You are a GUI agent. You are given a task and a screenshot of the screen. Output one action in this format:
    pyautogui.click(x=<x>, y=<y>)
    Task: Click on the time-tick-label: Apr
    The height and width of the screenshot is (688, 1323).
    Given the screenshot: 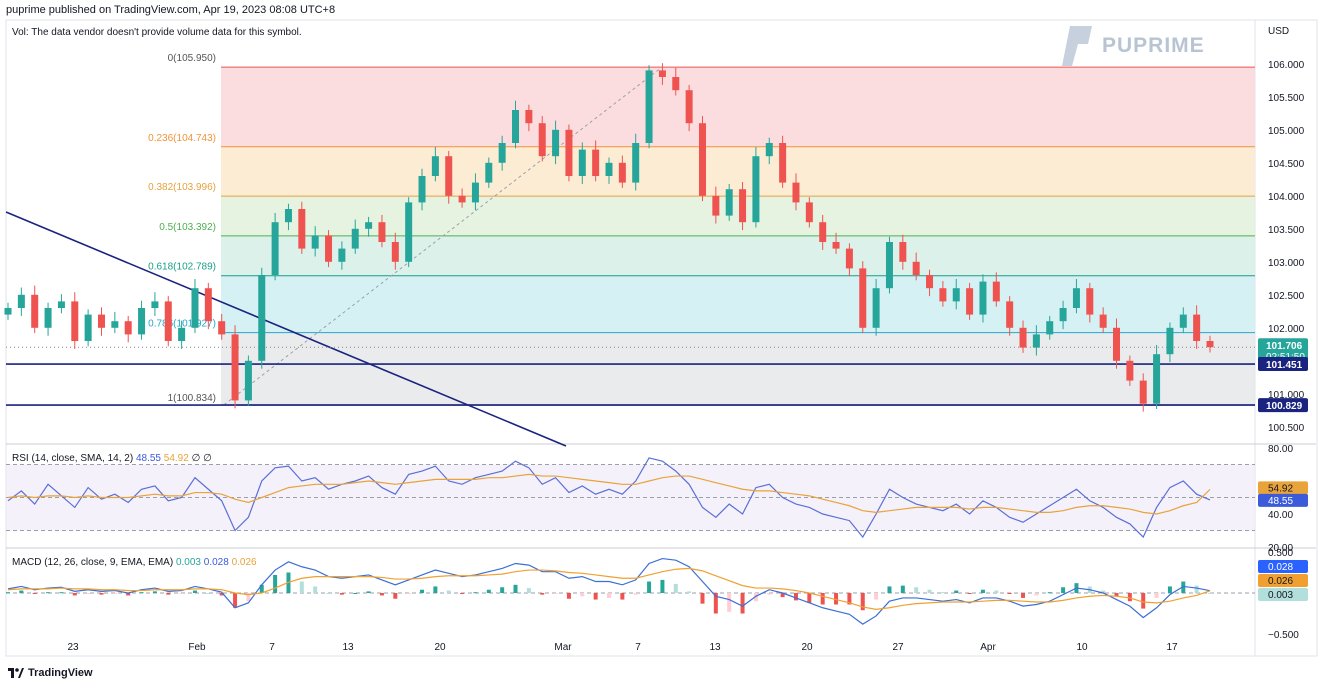 What is the action you would take?
    pyautogui.click(x=988, y=647)
    